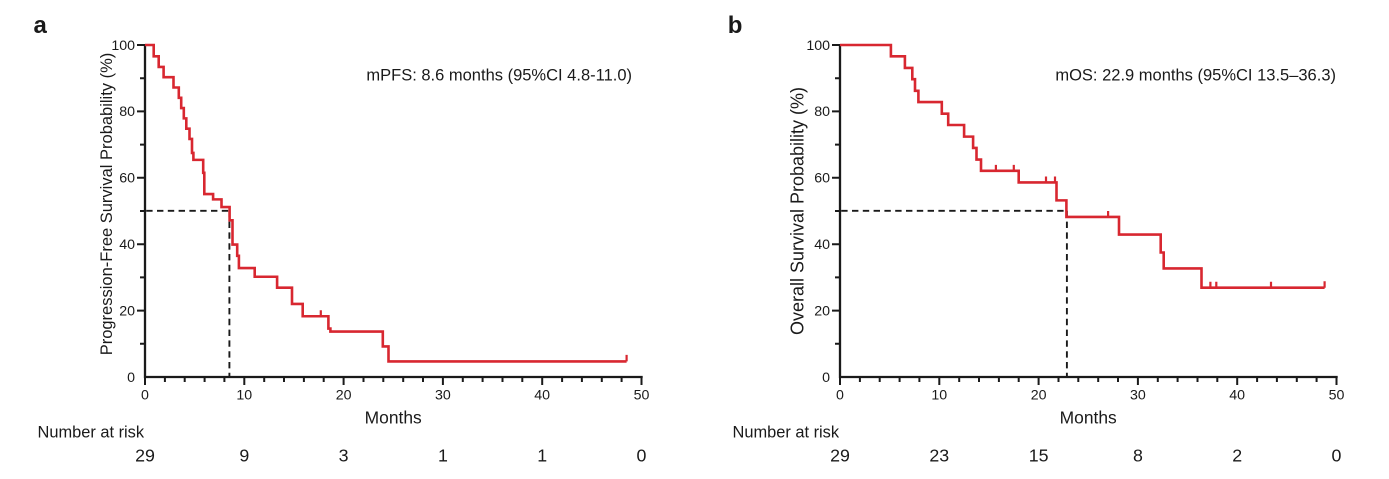 The image size is (1389, 479). I want to click on svg-text:mPFS: 8.6 months (95%CI 4.8-11: mPFS: 8.6 months (95%CI 4.8-11.0), so click(499, 75).